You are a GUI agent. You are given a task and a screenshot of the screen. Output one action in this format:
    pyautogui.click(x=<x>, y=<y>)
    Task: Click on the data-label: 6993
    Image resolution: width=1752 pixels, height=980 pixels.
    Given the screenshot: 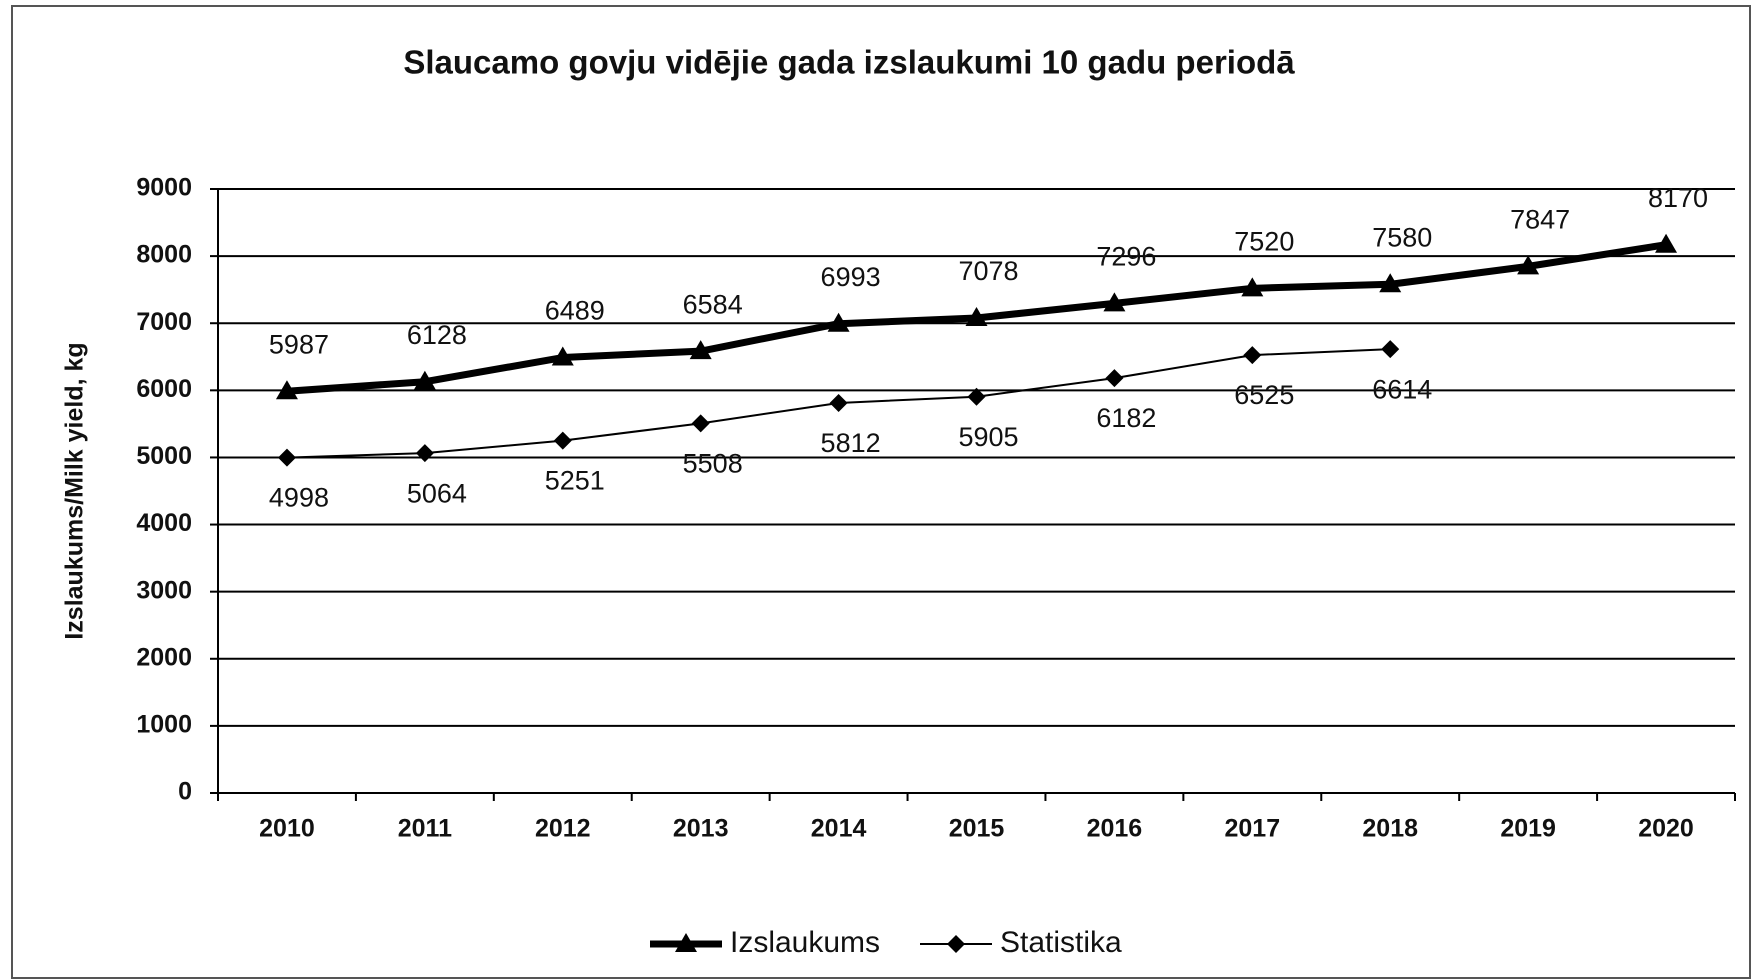 What is the action you would take?
    pyautogui.click(x=851, y=277)
    